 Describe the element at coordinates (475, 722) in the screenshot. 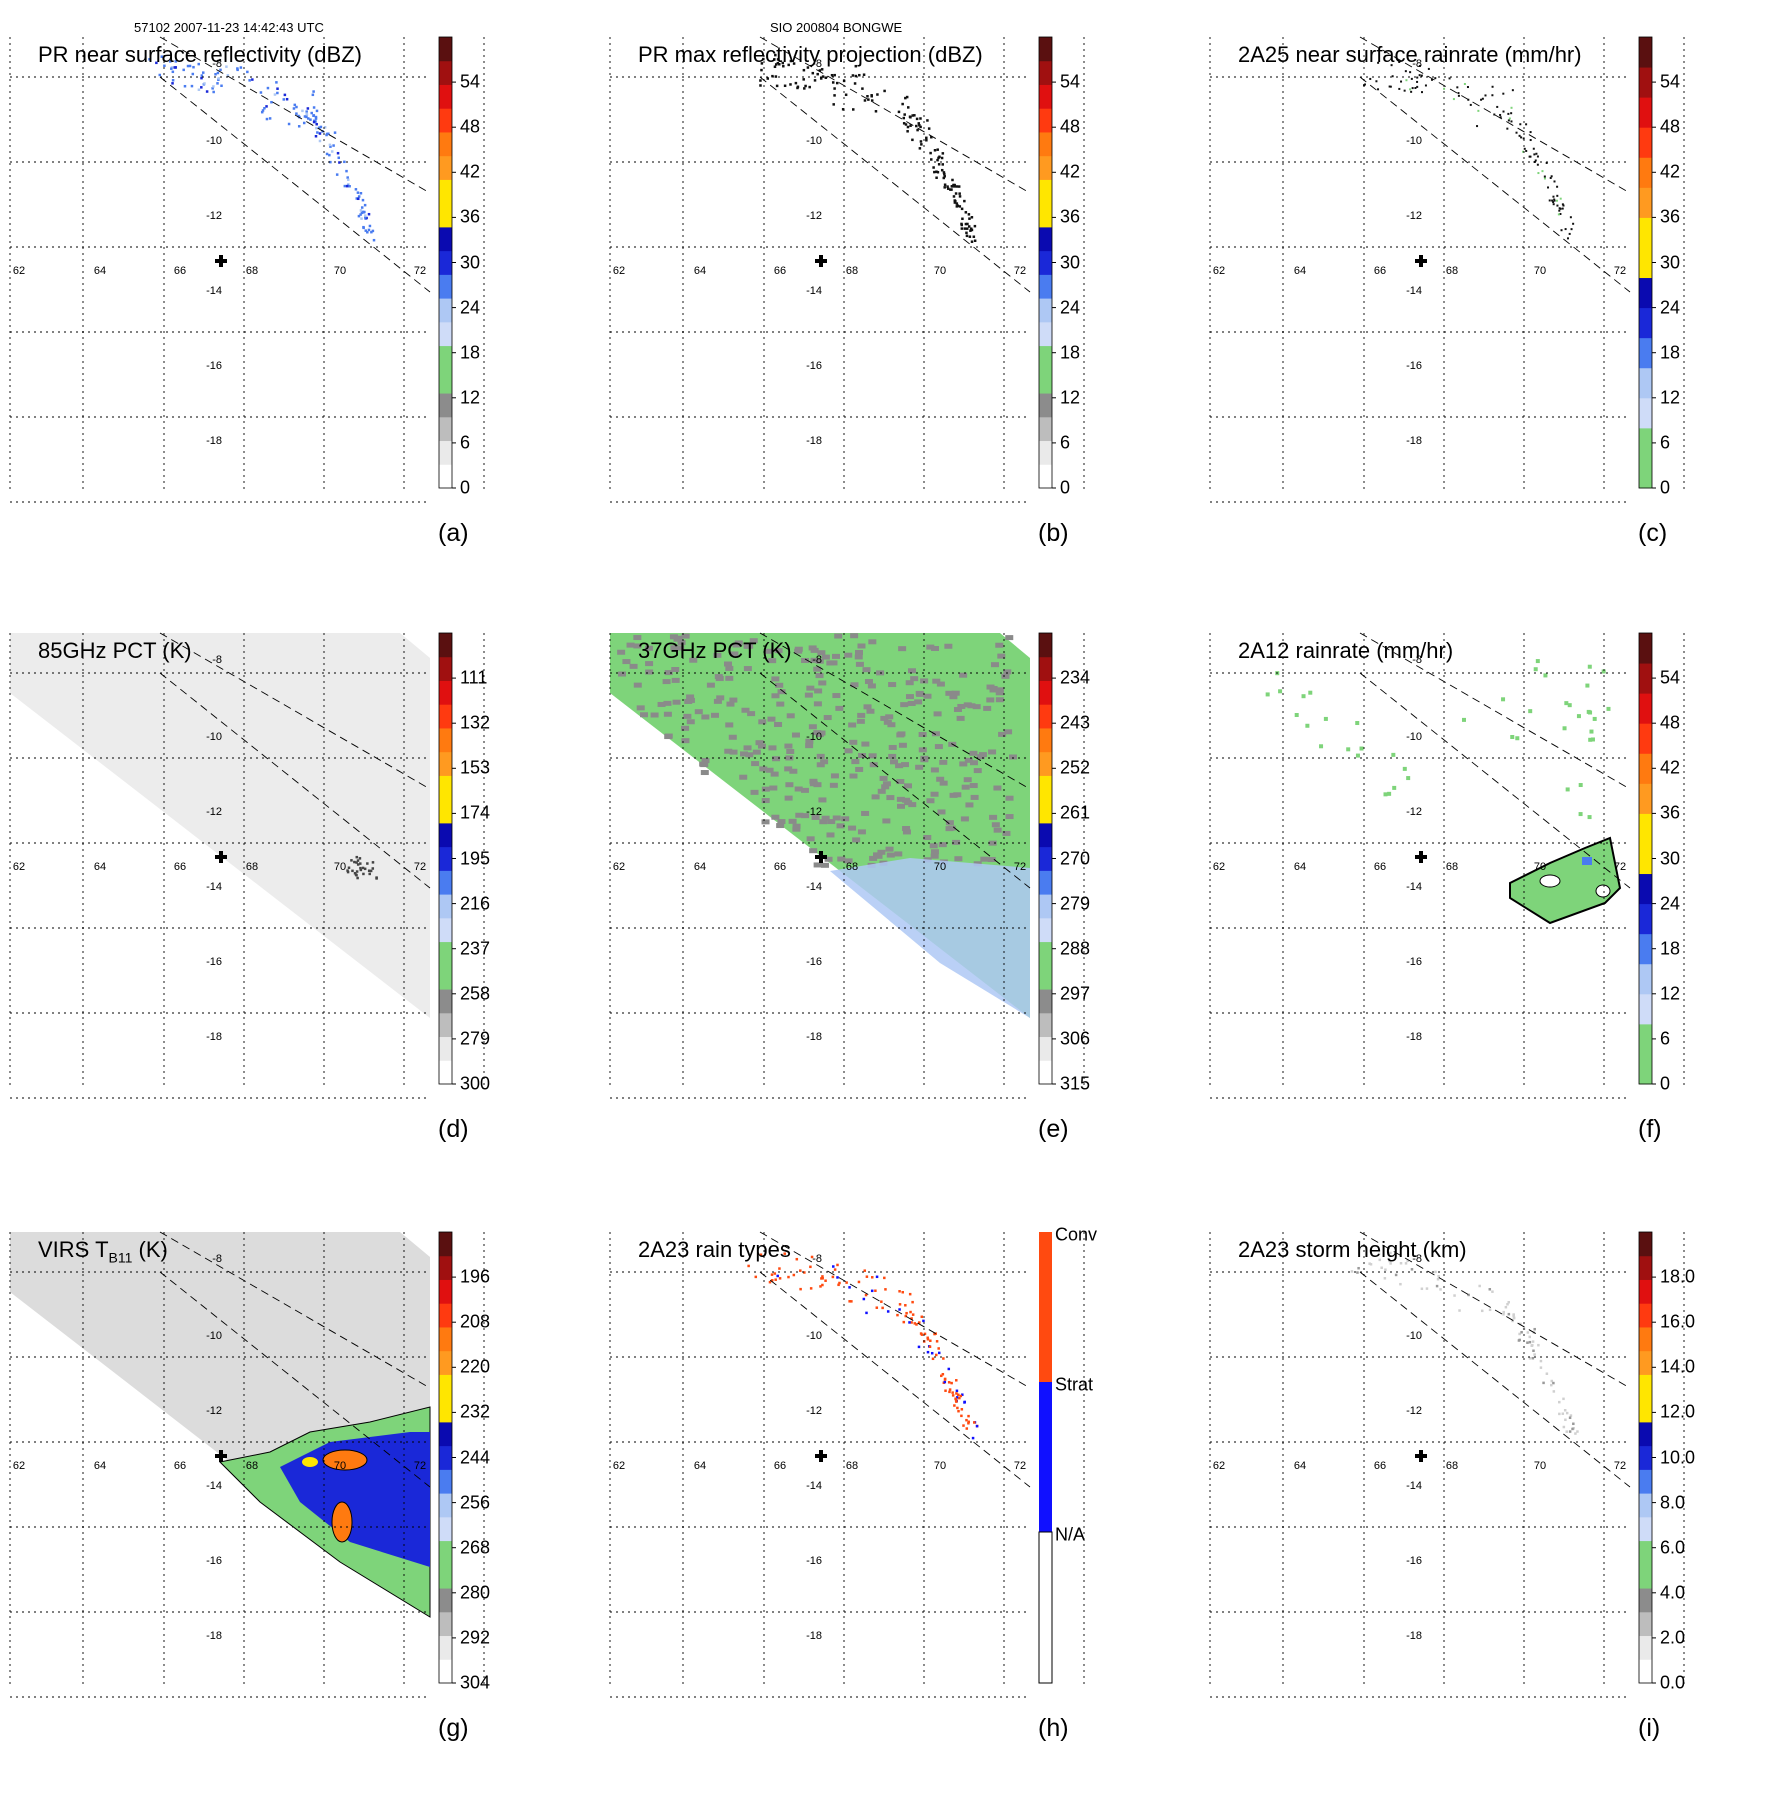

I see `colorbar-tick-label: 132` at that location.